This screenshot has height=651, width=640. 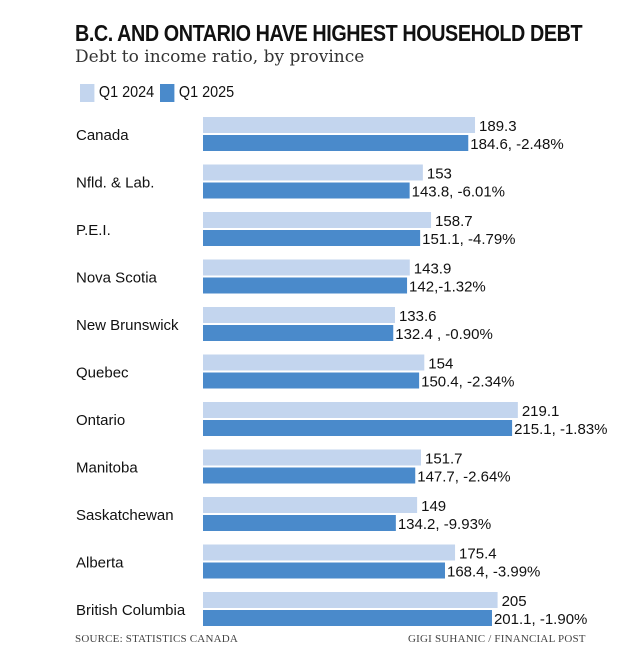 What do you see at coordinates (117, 278) in the screenshot?
I see `category-label: Nova Scotia` at bounding box center [117, 278].